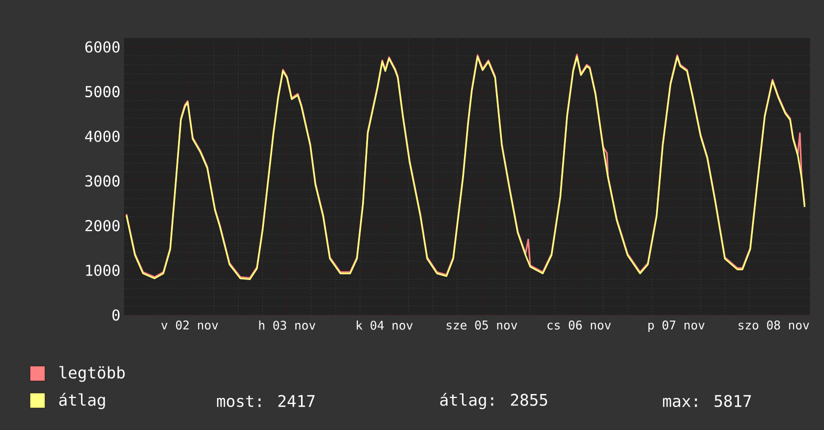 Image resolution: width=824 pixels, height=430 pixels. Describe the element at coordinates (102, 136) in the screenshot. I see `y-tick-label: 4000` at that location.